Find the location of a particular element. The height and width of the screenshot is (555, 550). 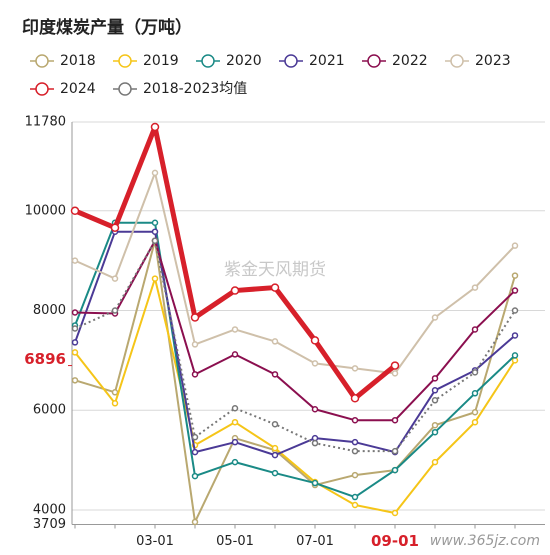

legend-label: 2019 is located at coordinates (161, 61).